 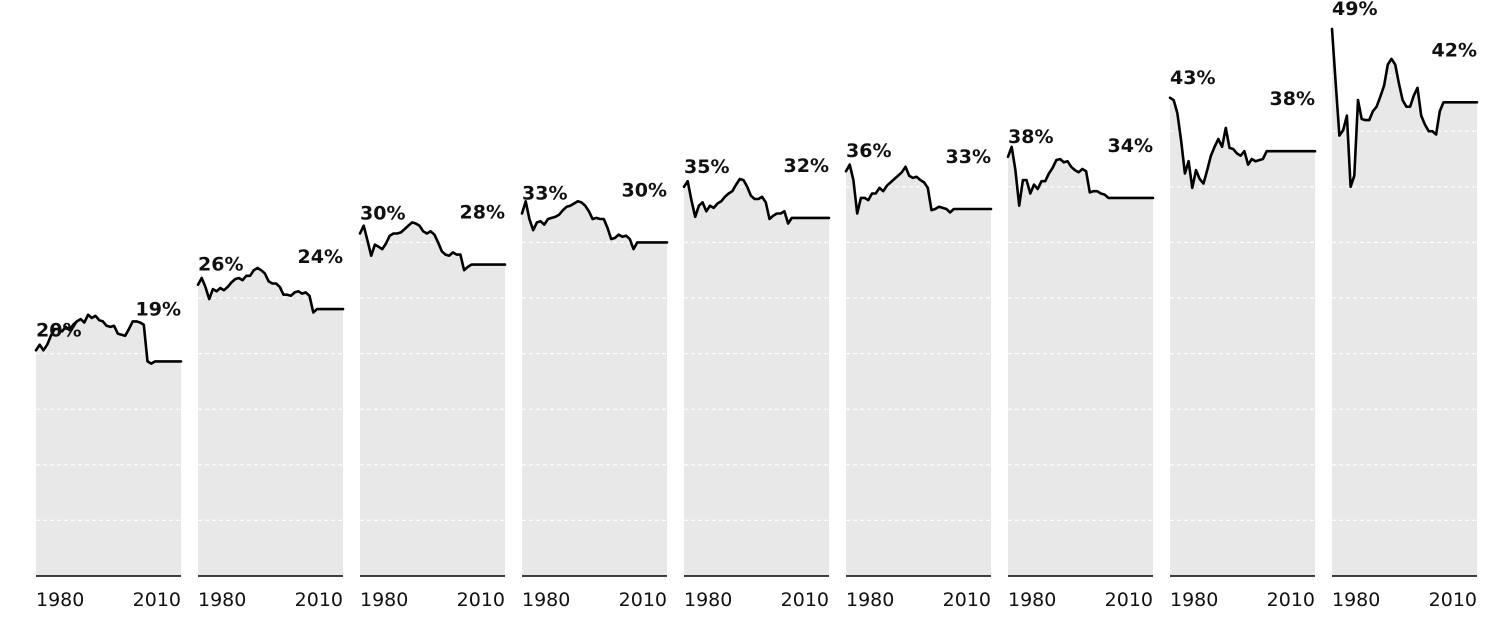 I want to click on end-value-label: 28%, so click(x=482, y=213).